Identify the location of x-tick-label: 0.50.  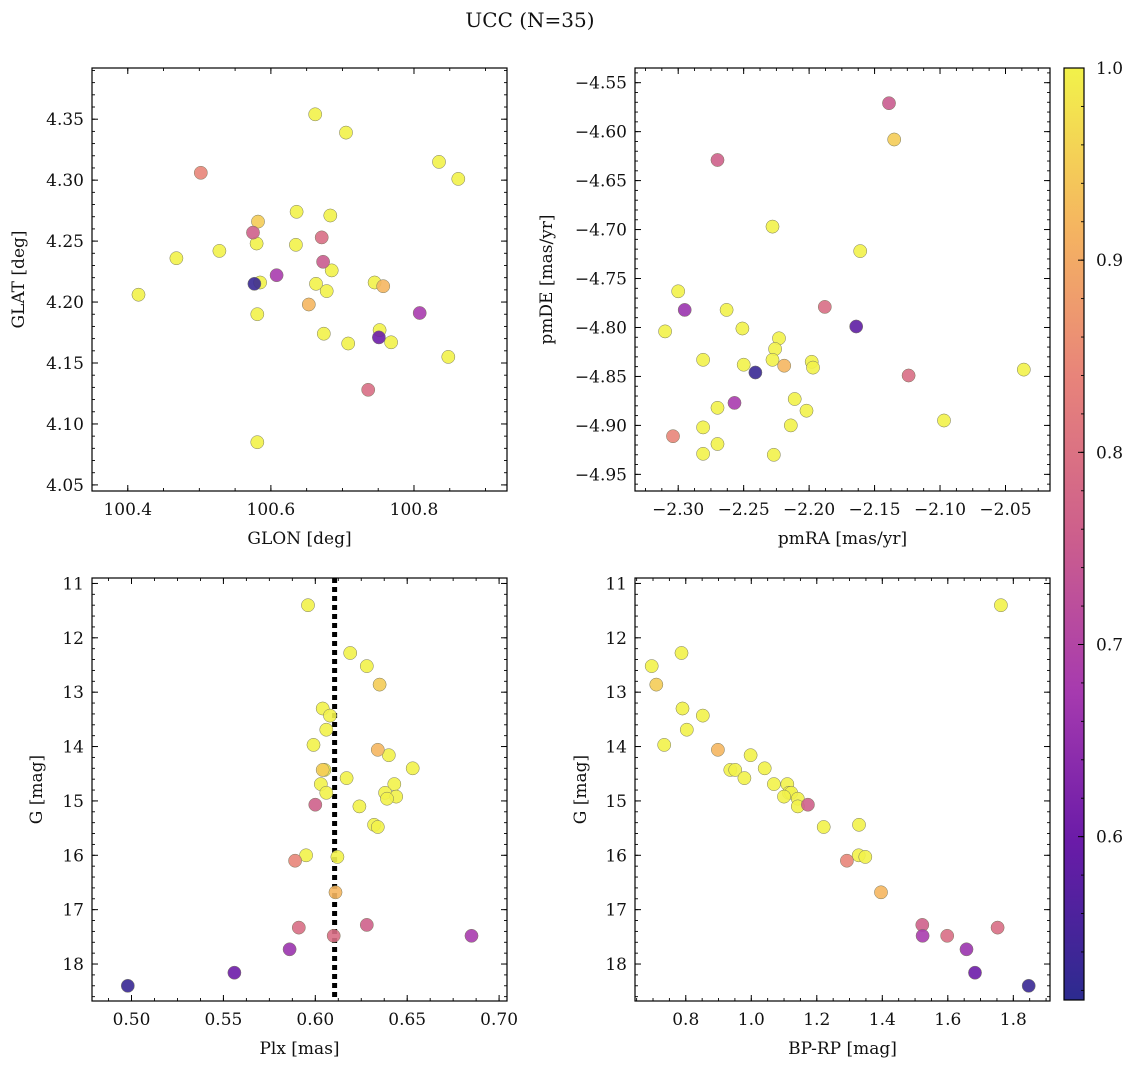
(132, 1020).